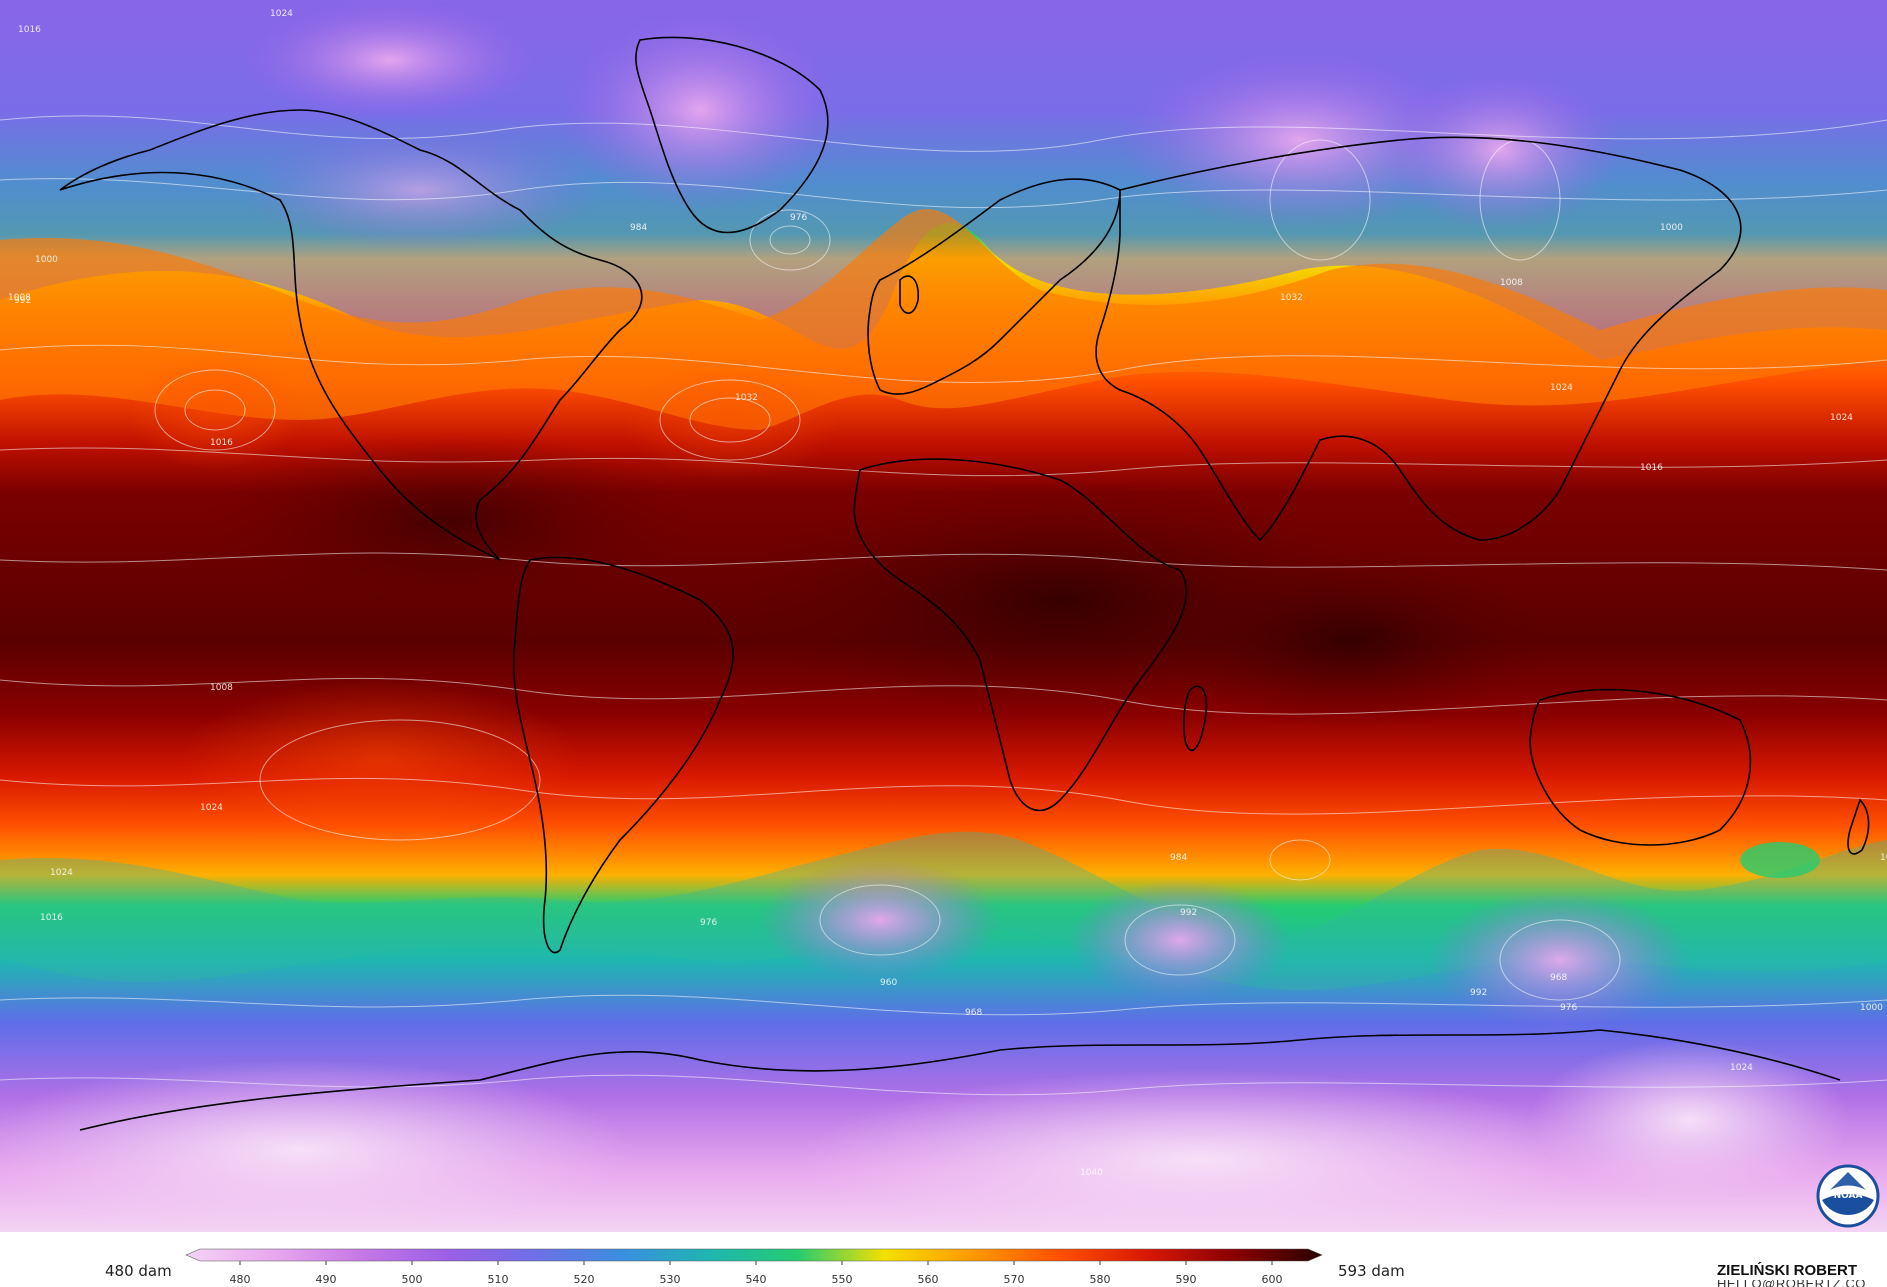 Image resolution: width=1887 pixels, height=1287 pixels. I want to click on southern-ocean-low-blob, so click(1560, 960).